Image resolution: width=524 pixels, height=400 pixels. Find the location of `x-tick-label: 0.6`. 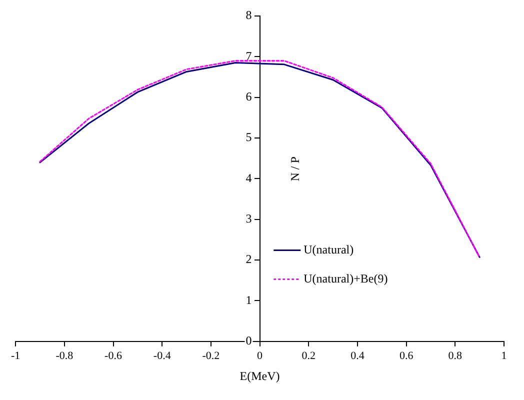

x-tick-label: 0.6 is located at coordinates (406, 356).